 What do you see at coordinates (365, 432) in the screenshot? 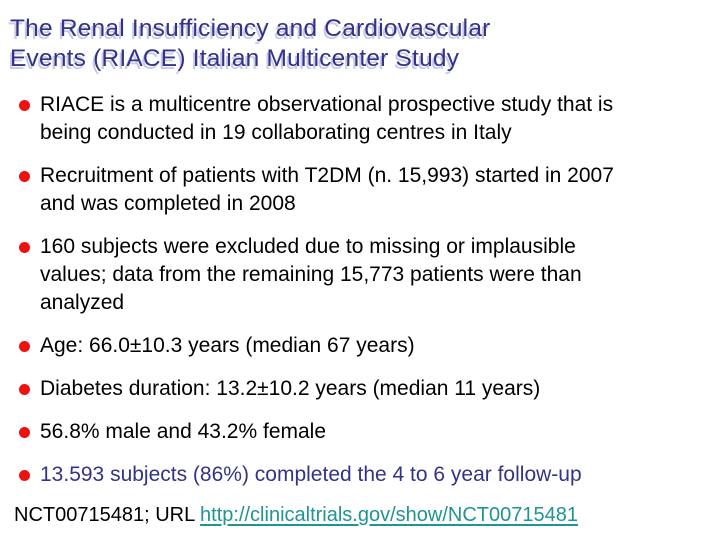
I see `bullet-item: 56.8% male and 43.2% female` at bounding box center [365, 432].